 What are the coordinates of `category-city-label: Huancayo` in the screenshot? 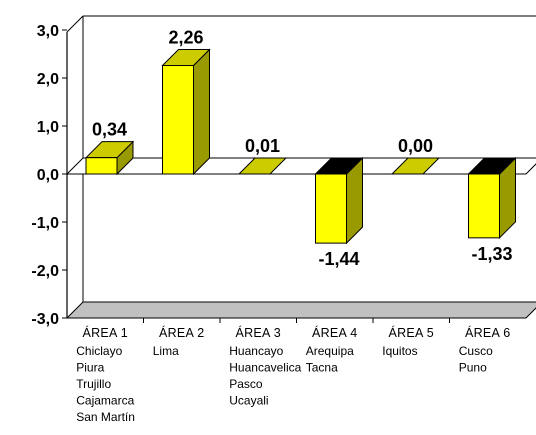 It's located at (256, 351).